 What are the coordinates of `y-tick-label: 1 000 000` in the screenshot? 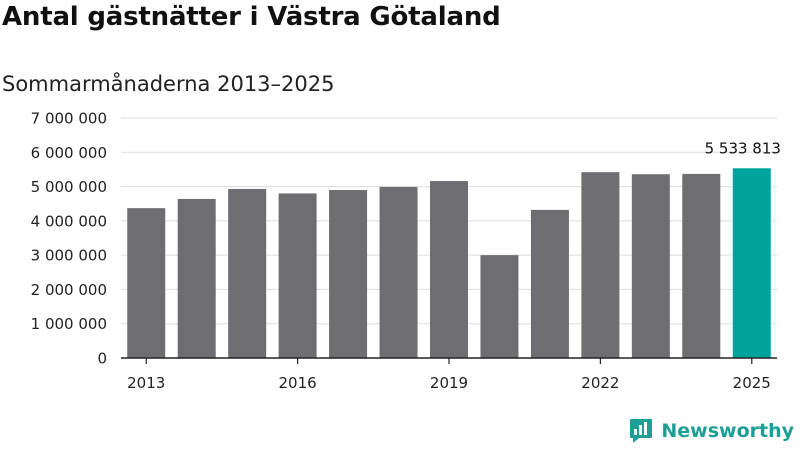 It's located at (69, 324).